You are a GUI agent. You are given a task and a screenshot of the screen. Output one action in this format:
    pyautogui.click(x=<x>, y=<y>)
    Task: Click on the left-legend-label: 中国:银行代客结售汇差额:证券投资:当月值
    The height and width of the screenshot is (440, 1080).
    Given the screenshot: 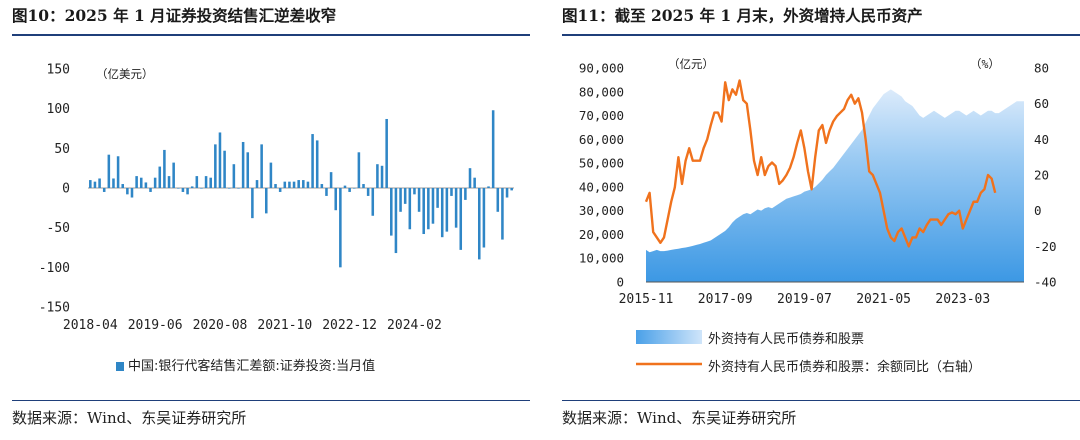 What is the action you would take?
    pyautogui.click(x=252, y=366)
    